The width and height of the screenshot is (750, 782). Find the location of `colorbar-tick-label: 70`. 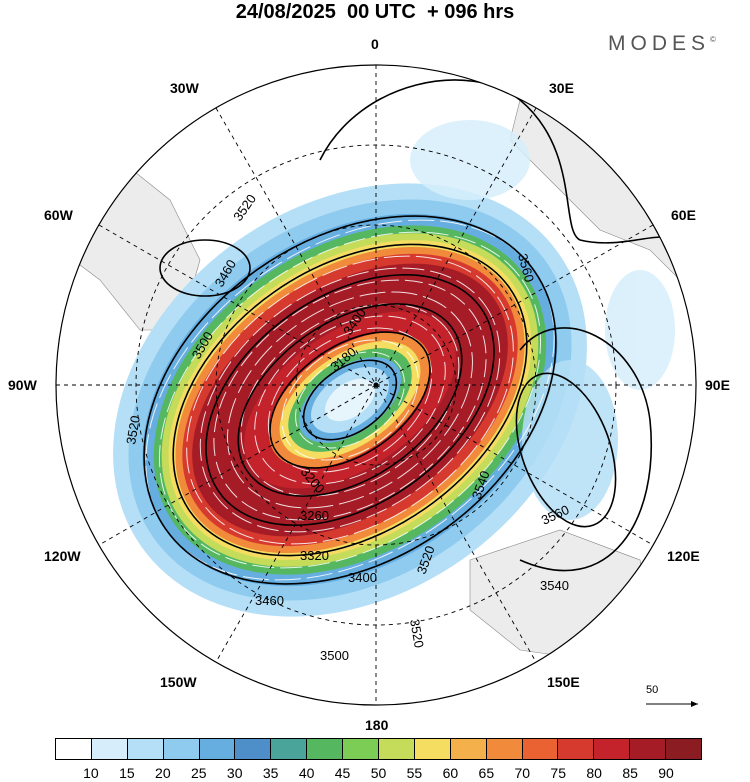

colorbar-tick-label: 70 is located at coordinates (522, 773).